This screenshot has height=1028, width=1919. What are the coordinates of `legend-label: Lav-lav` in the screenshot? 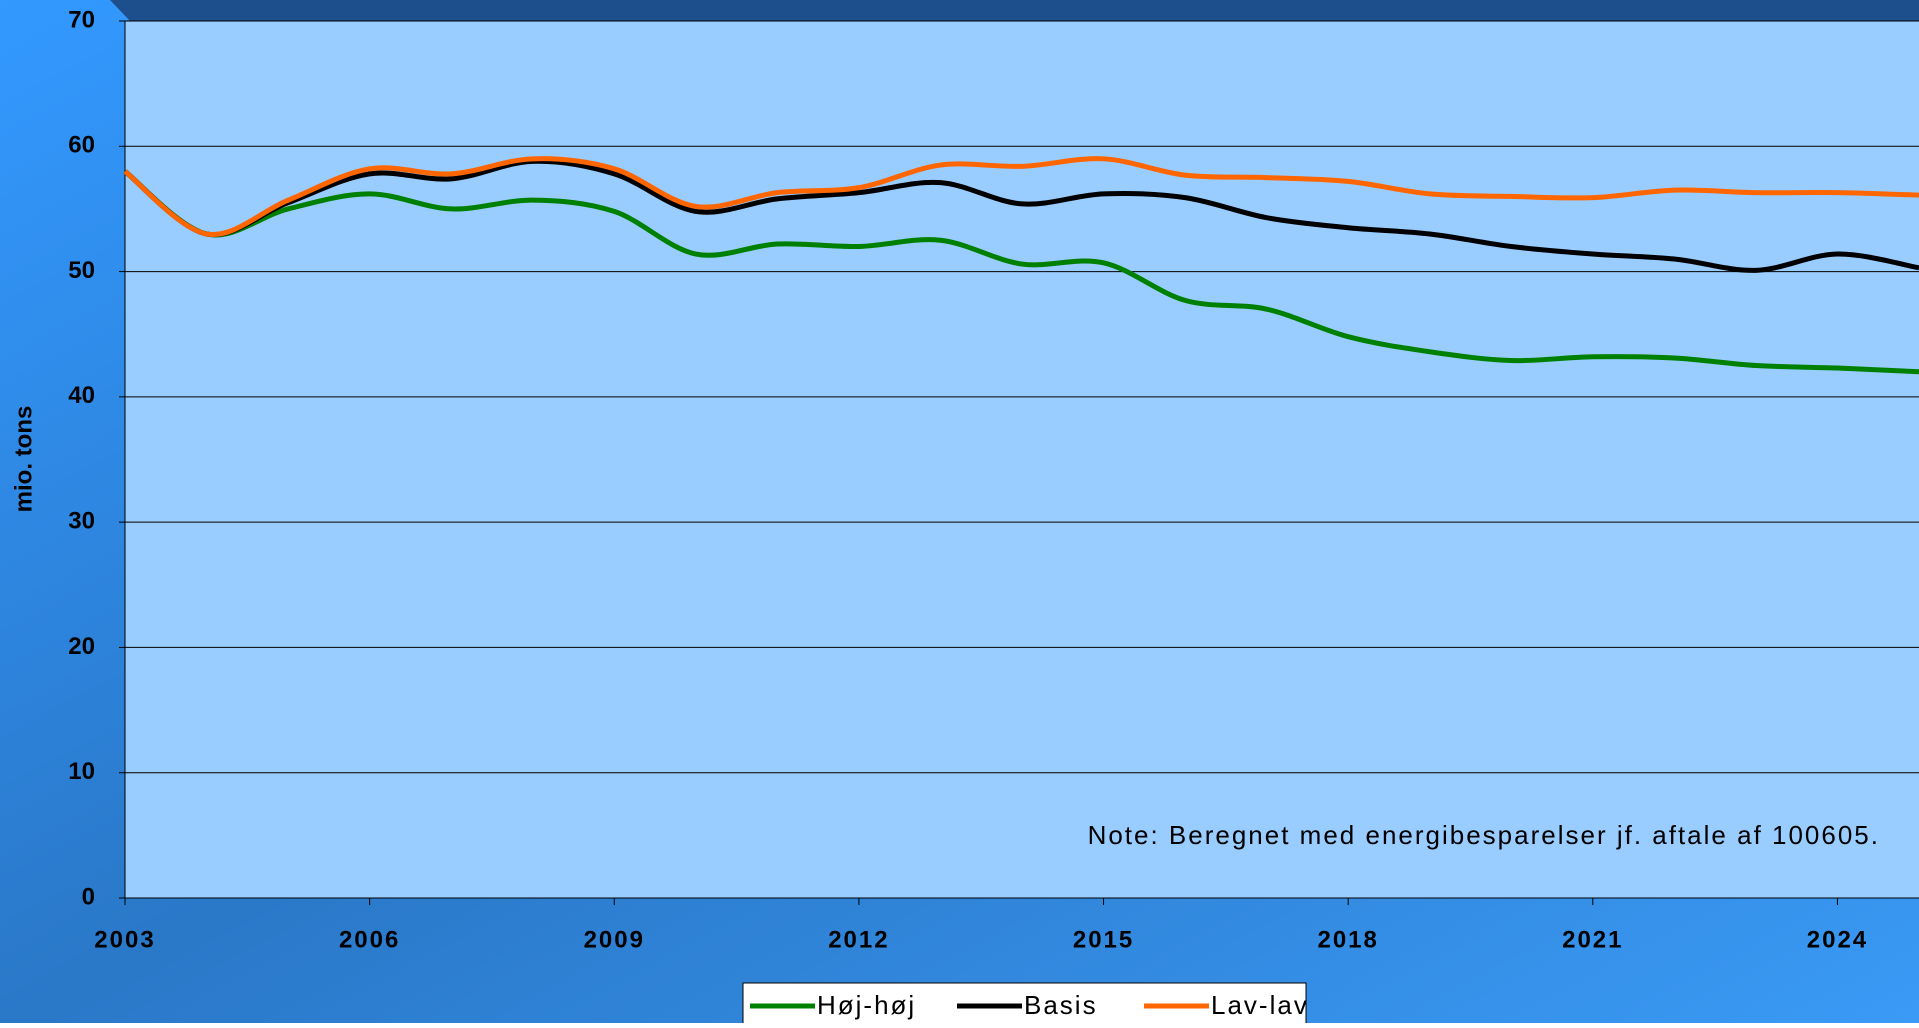 It's located at (1260, 1005).